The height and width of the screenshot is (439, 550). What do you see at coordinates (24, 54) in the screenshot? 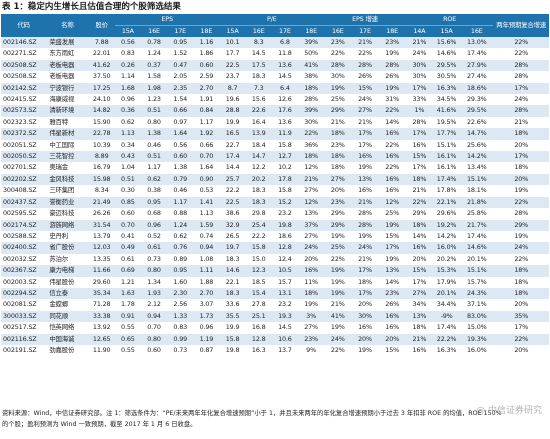
I see `cell-code: 002271.SZ` at bounding box center [24, 54].